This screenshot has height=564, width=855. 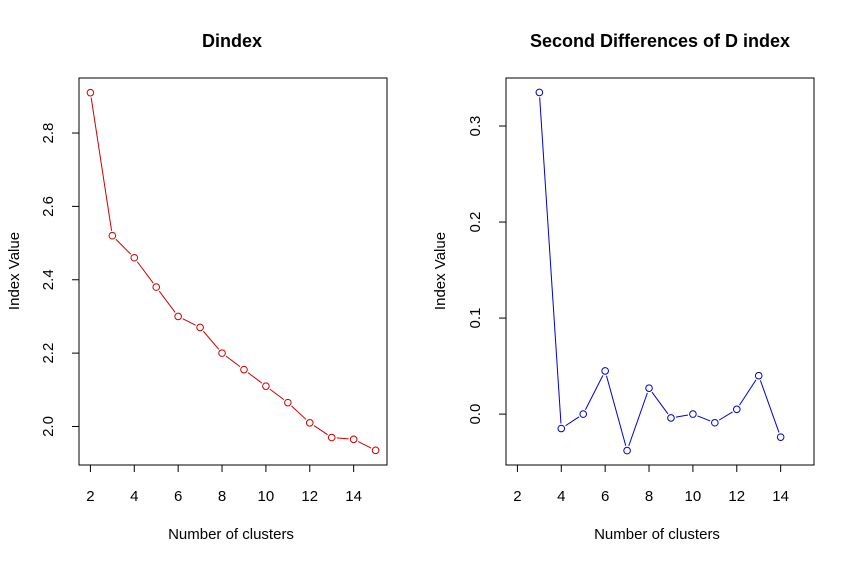 What do you see at coordinates (693, 496) in the screenshot?
I see `second-differences-x-tick-label: 10` at bounding box center [693, 496].